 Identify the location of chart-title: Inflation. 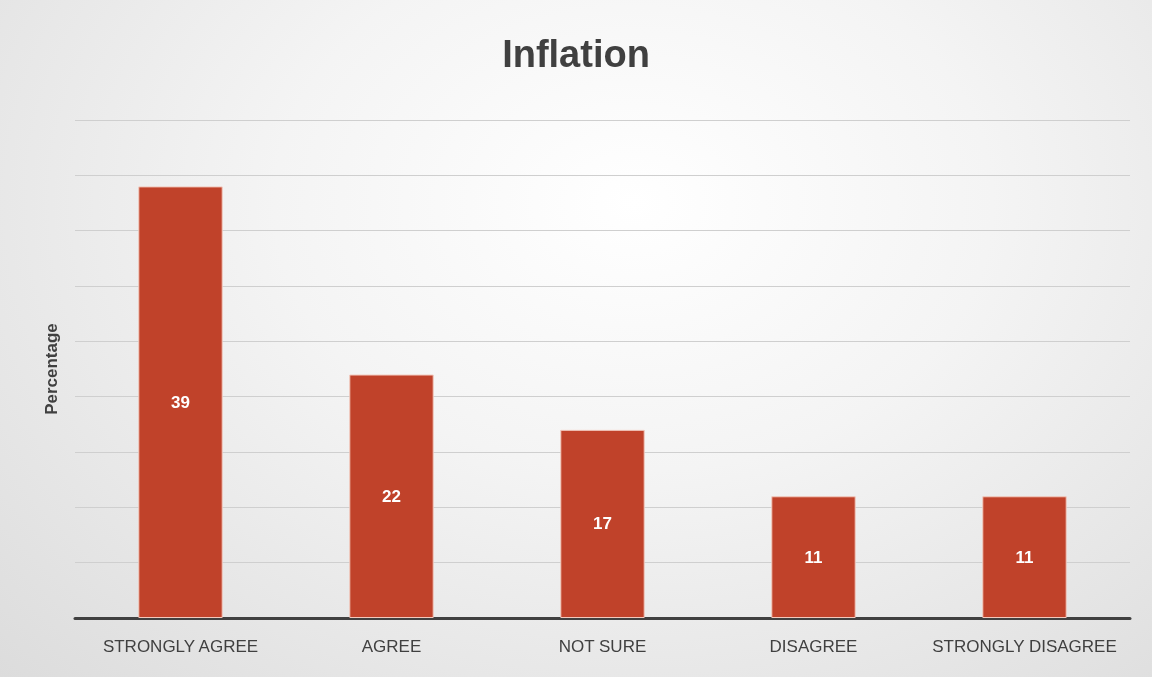
(576, 54).